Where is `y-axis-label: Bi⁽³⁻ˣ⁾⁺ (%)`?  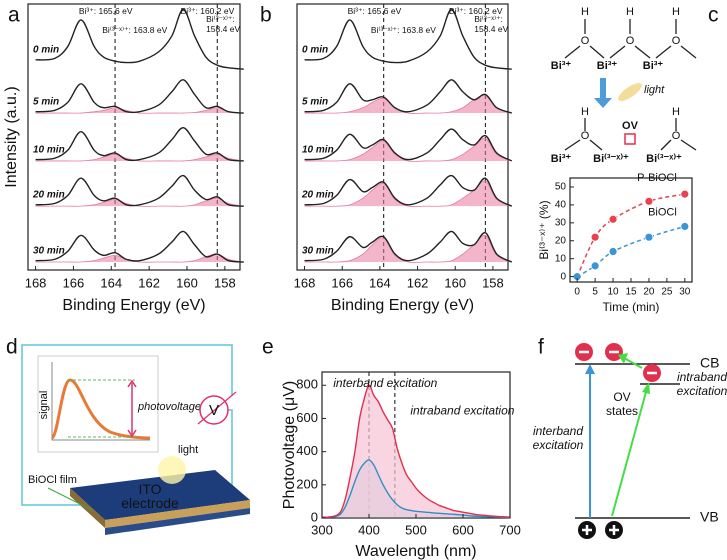
y-axis-label: Bi⁽³⁻ˣ⁾⁺ (%) is located at coordinates (544, 229).